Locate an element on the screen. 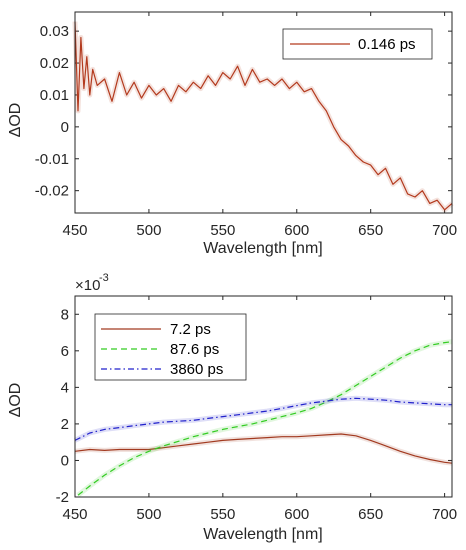 This screenshot has width=466, height=550. bottom-y-tick-label: 0 is located at coordinates (65, 460).